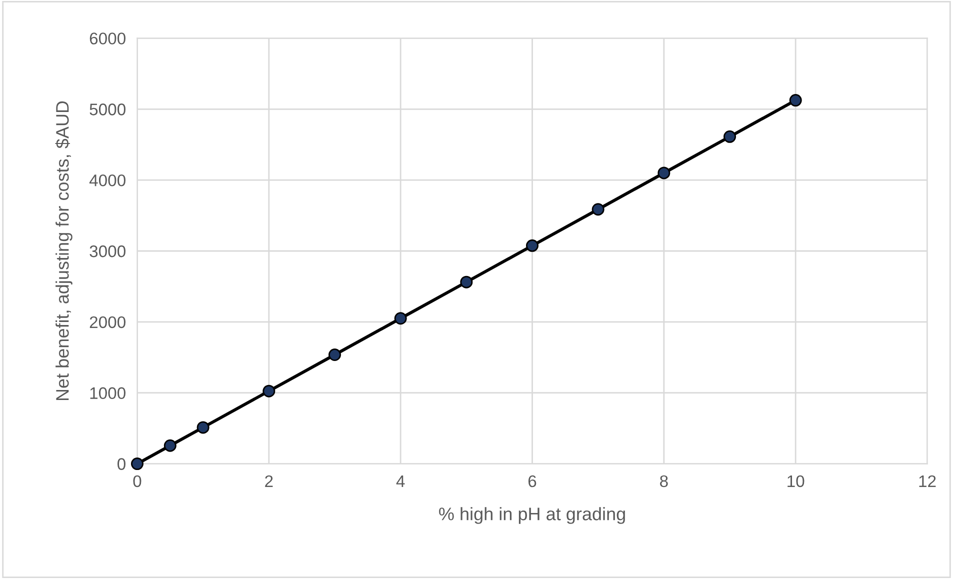 The height and width of the screenshot is (579, 953). What do you see at coordinates (108, 322) in the screenshot?
I see `y-tick-label: 2000` at bounding box center [108, 322].